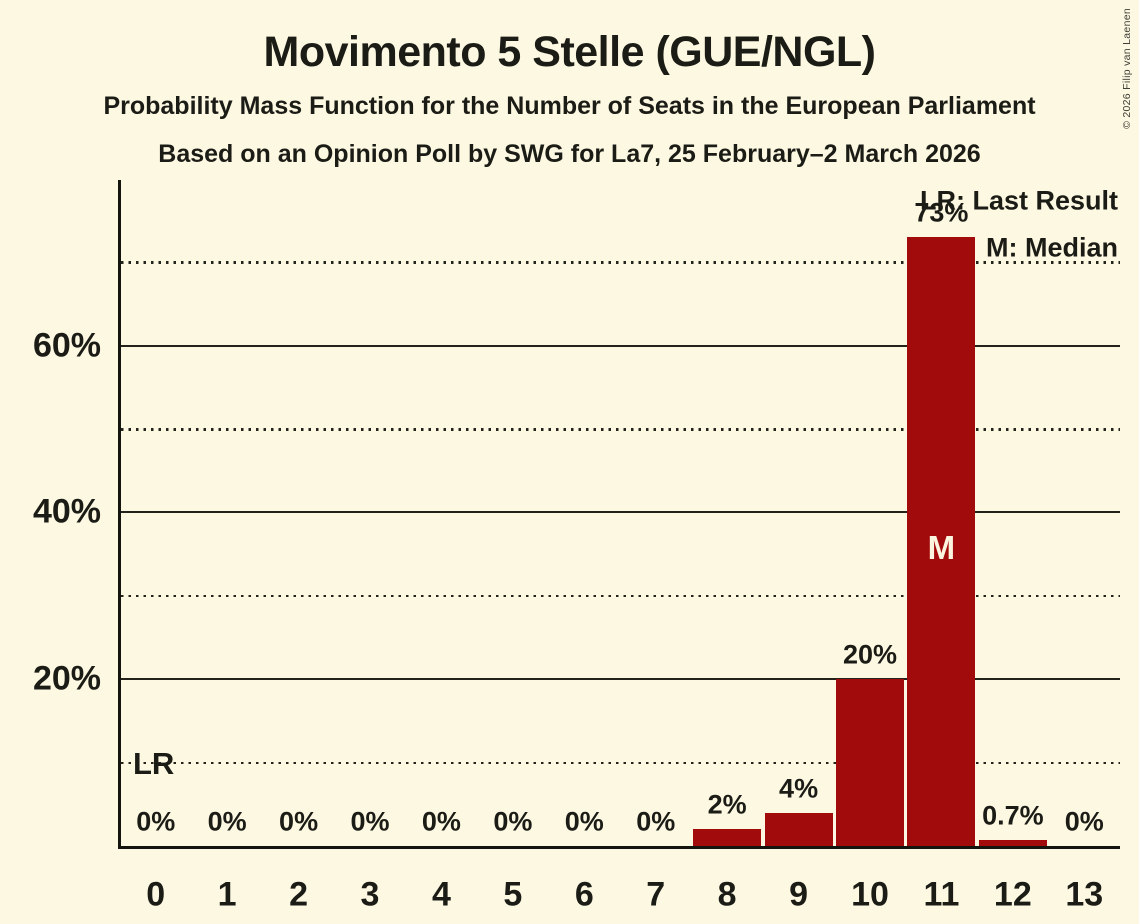  Describe the element at coordinates (1127, 68) in the screenshot. I see `copyright-notice: © 2026 Filip van Laenen` at that location.